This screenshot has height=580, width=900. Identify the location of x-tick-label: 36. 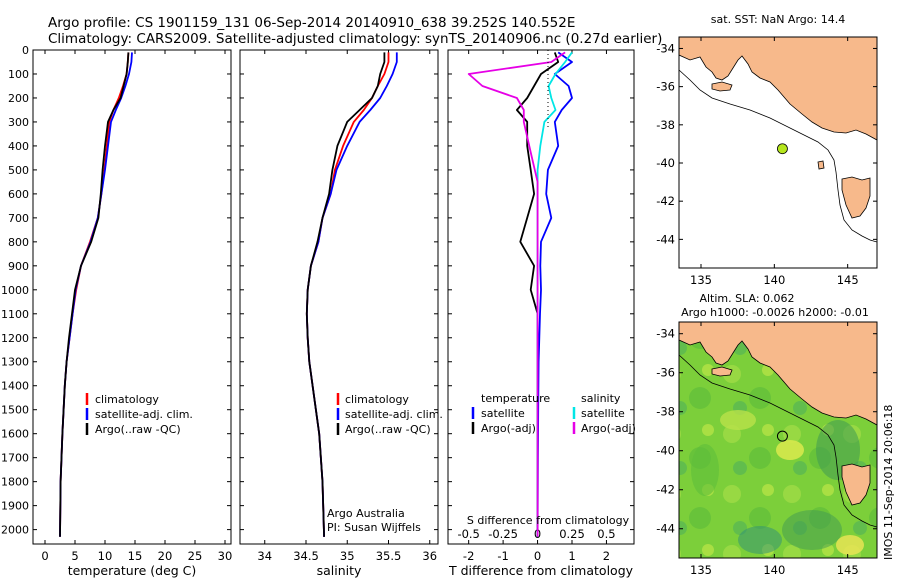
(429, 556).